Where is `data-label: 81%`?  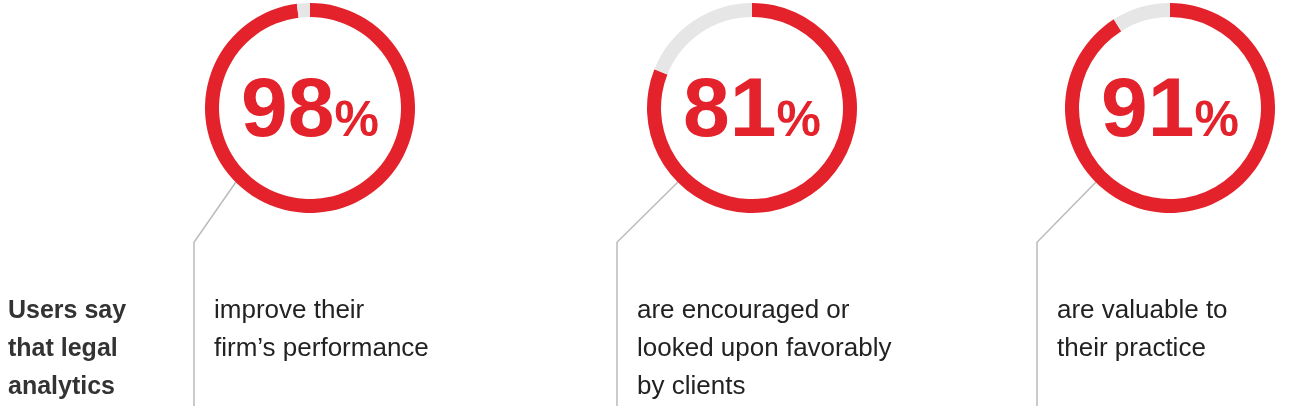
data-label: 81% is located at coordinates (752, 107).